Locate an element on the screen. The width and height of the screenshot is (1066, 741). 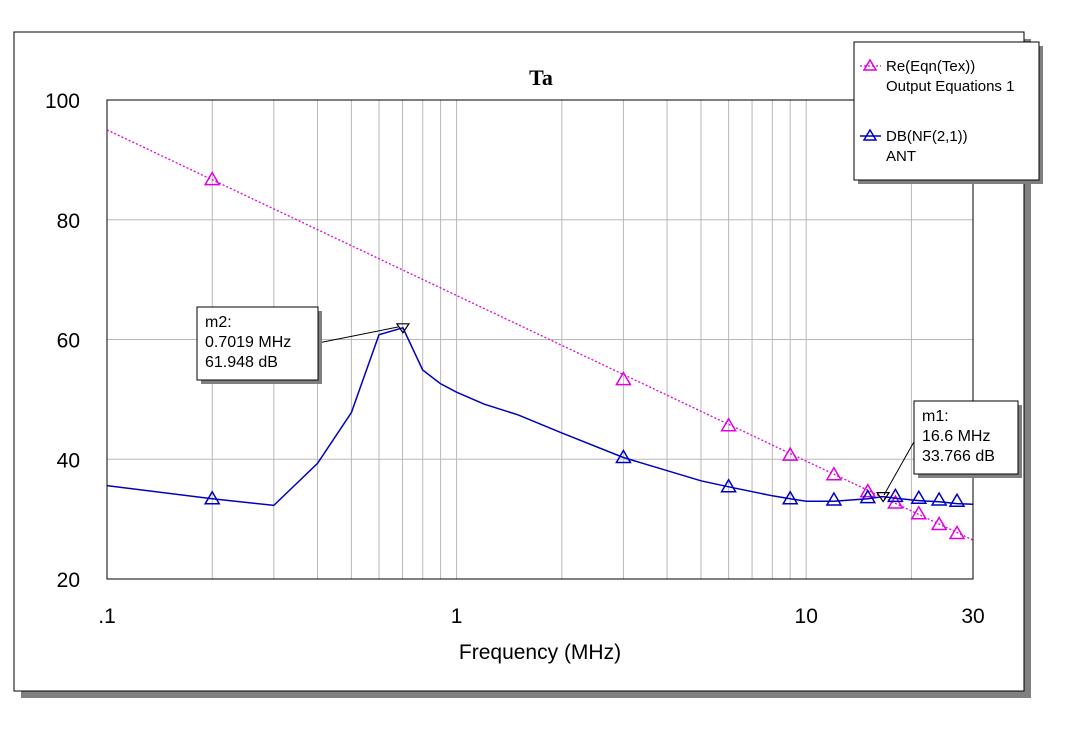
y-tick-label: 40 is located at coordinates (68, 460).